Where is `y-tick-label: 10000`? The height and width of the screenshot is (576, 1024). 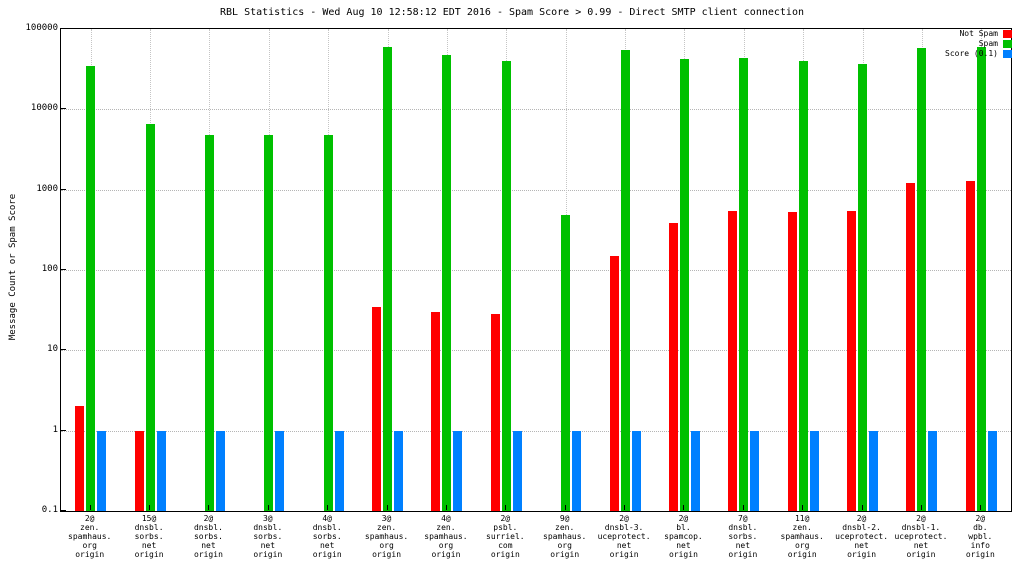 y-tick-label: 10000 is located at coordinates (44, 108).